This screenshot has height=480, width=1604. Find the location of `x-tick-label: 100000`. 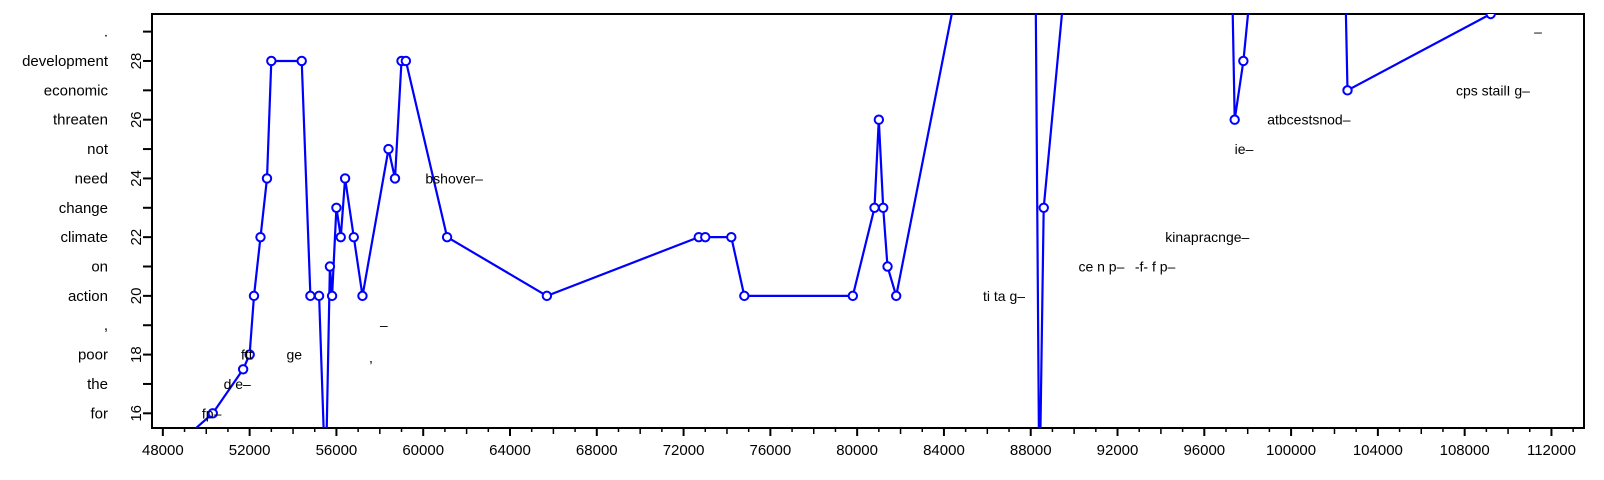

x-tick-label: 100000 is located at coordinates (1291, 450).